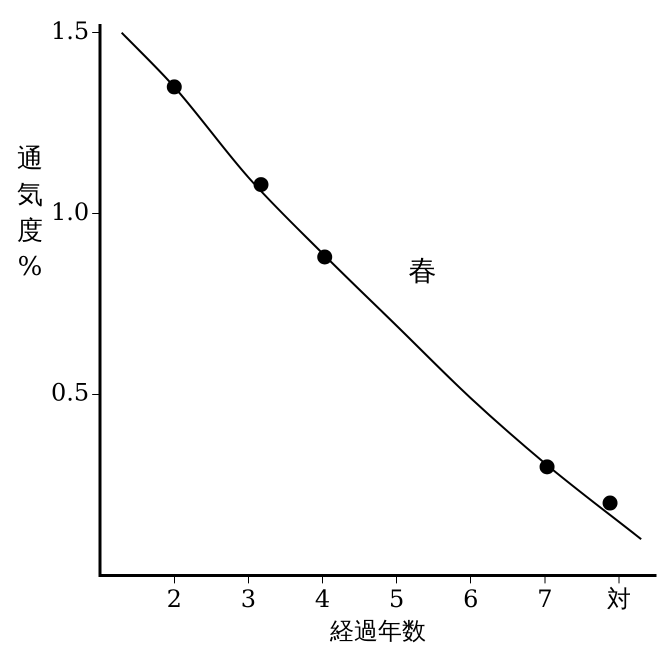 The width and height of the screenshot is (672, 655). Describe the element at coordinates (30, 213) in the screenshot. I see `y-axis-title: 通気度%` at that location.